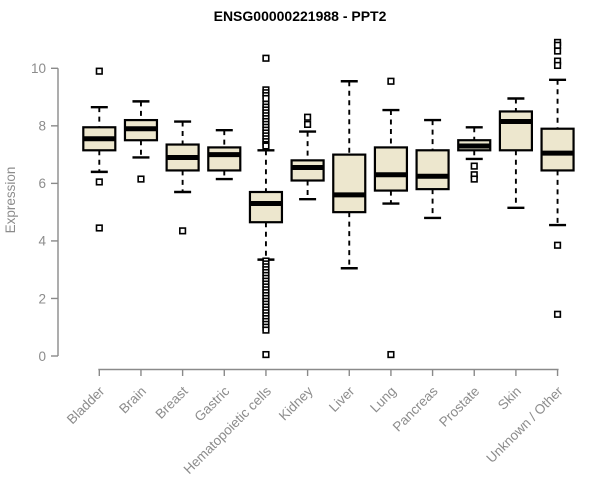  I want to click on x-tick-label-kidney: Kidney, so click(296, 403).